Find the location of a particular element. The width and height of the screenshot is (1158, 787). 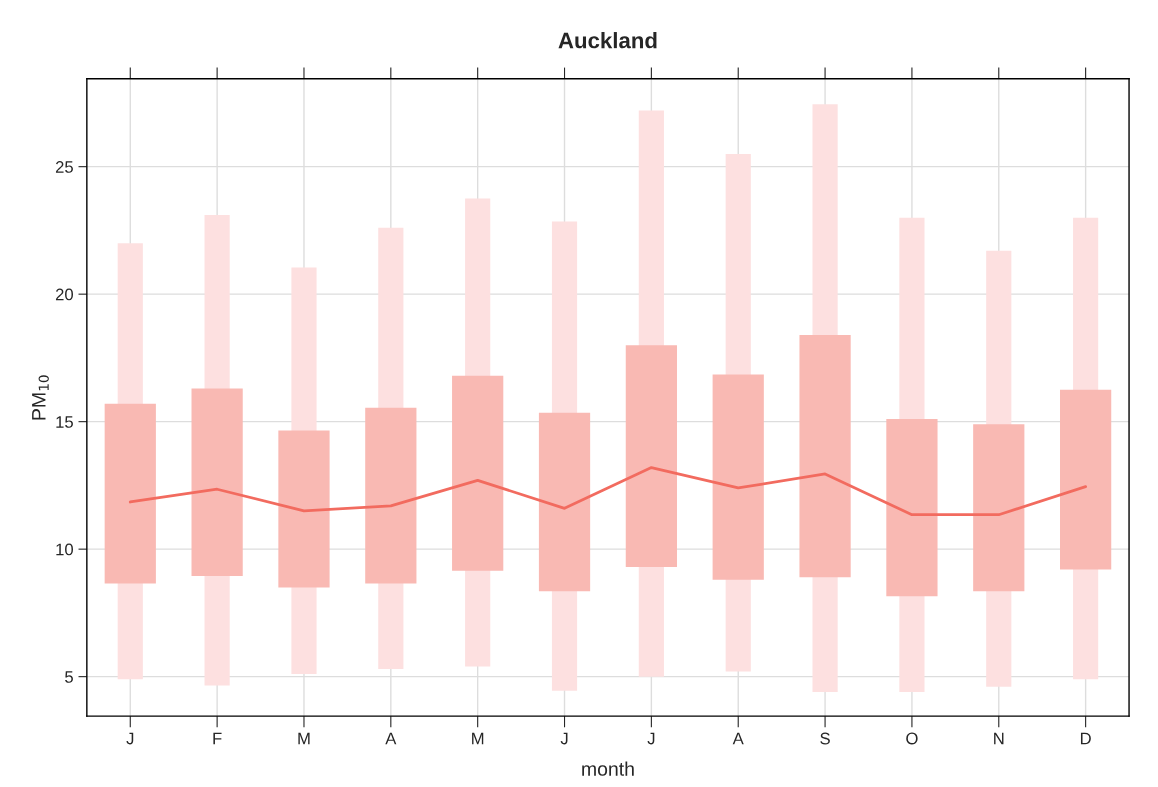

y-tick-label: 25 is located at coordinates (64, 167).